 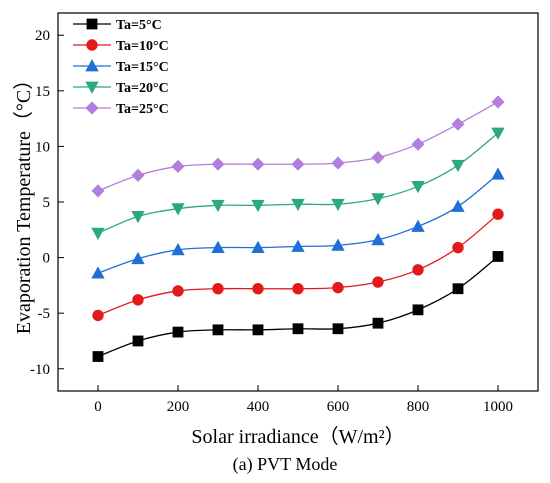 What do you see at coordinates (142, 109) in the screenshot?
I see `legend-label: Ta=25°C` at bounding box center [142, 109].